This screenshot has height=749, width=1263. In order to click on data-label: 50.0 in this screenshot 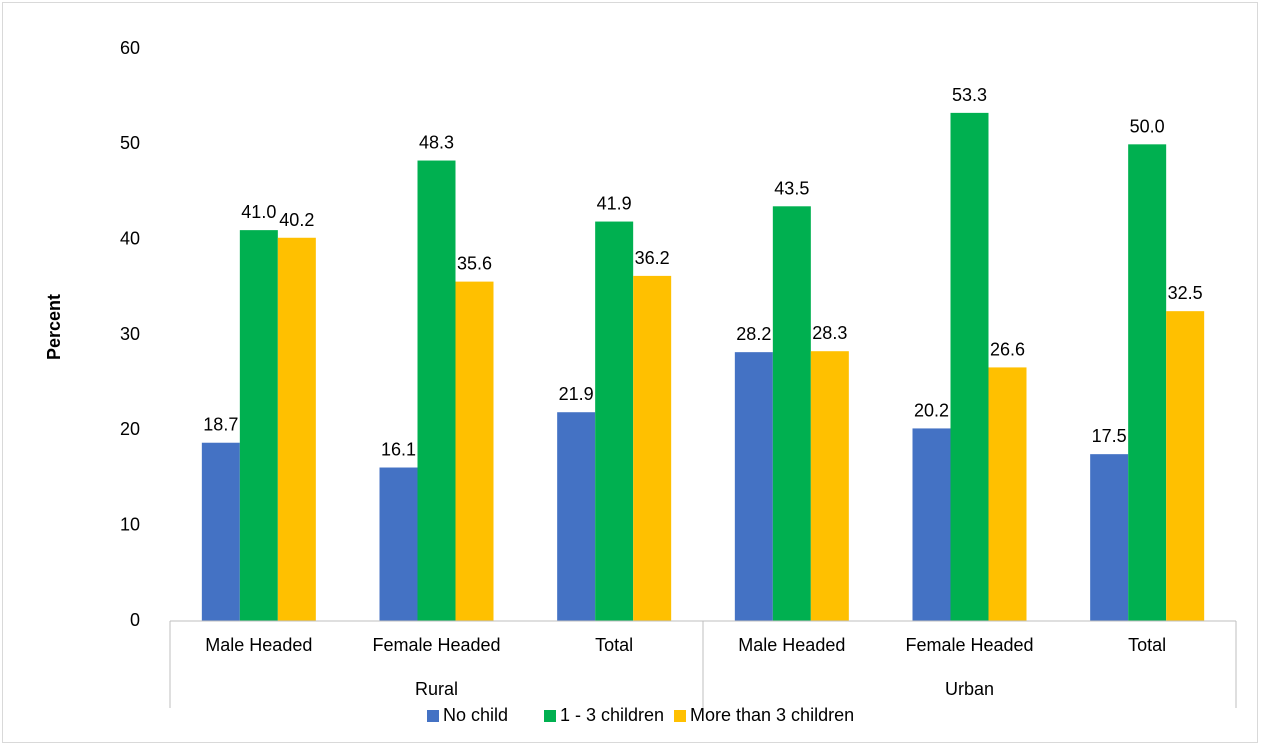, I will do `click(1147, 126)`.